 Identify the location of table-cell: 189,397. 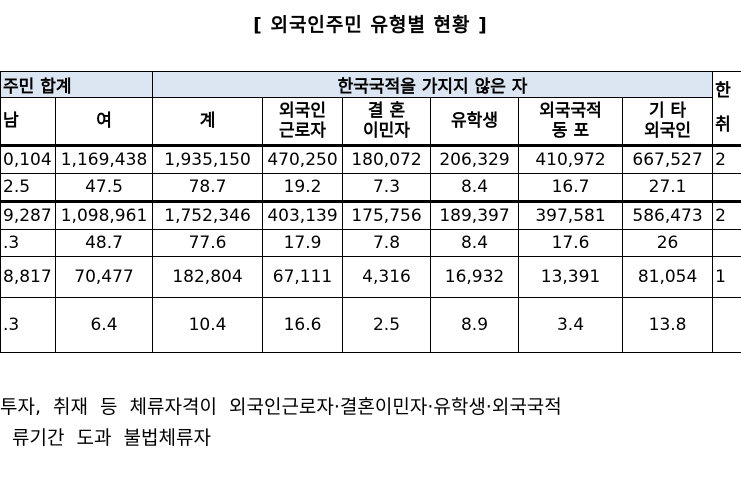
(475, 215).